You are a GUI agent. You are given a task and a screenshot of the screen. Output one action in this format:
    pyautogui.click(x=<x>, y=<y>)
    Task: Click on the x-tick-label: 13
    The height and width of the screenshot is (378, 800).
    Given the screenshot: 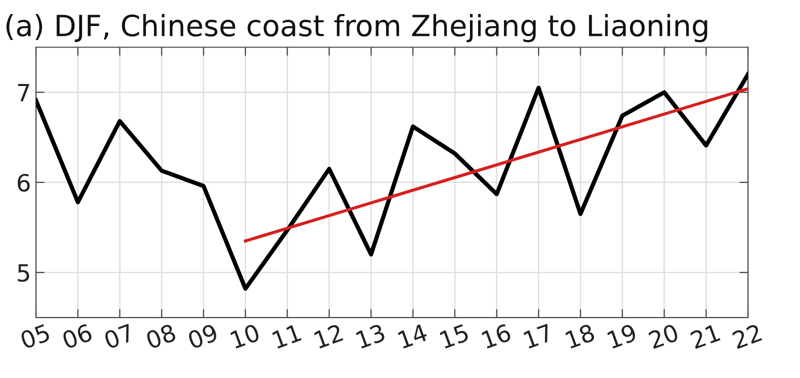 What is the action you would take?
    pyautogui.click(x=371, y=336)
    